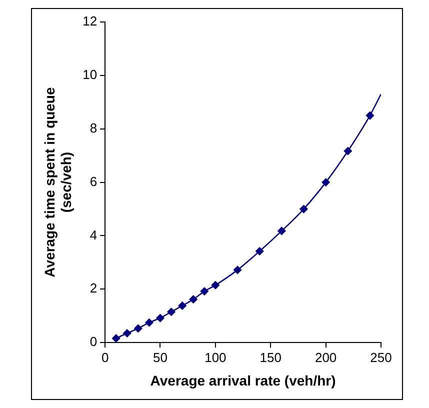 This screenshot has height=408, width=429. What do you see at coordinates (325, 357) in the screenshot?
I see `x-tick-label: 200` at bounding box center [325, 357].